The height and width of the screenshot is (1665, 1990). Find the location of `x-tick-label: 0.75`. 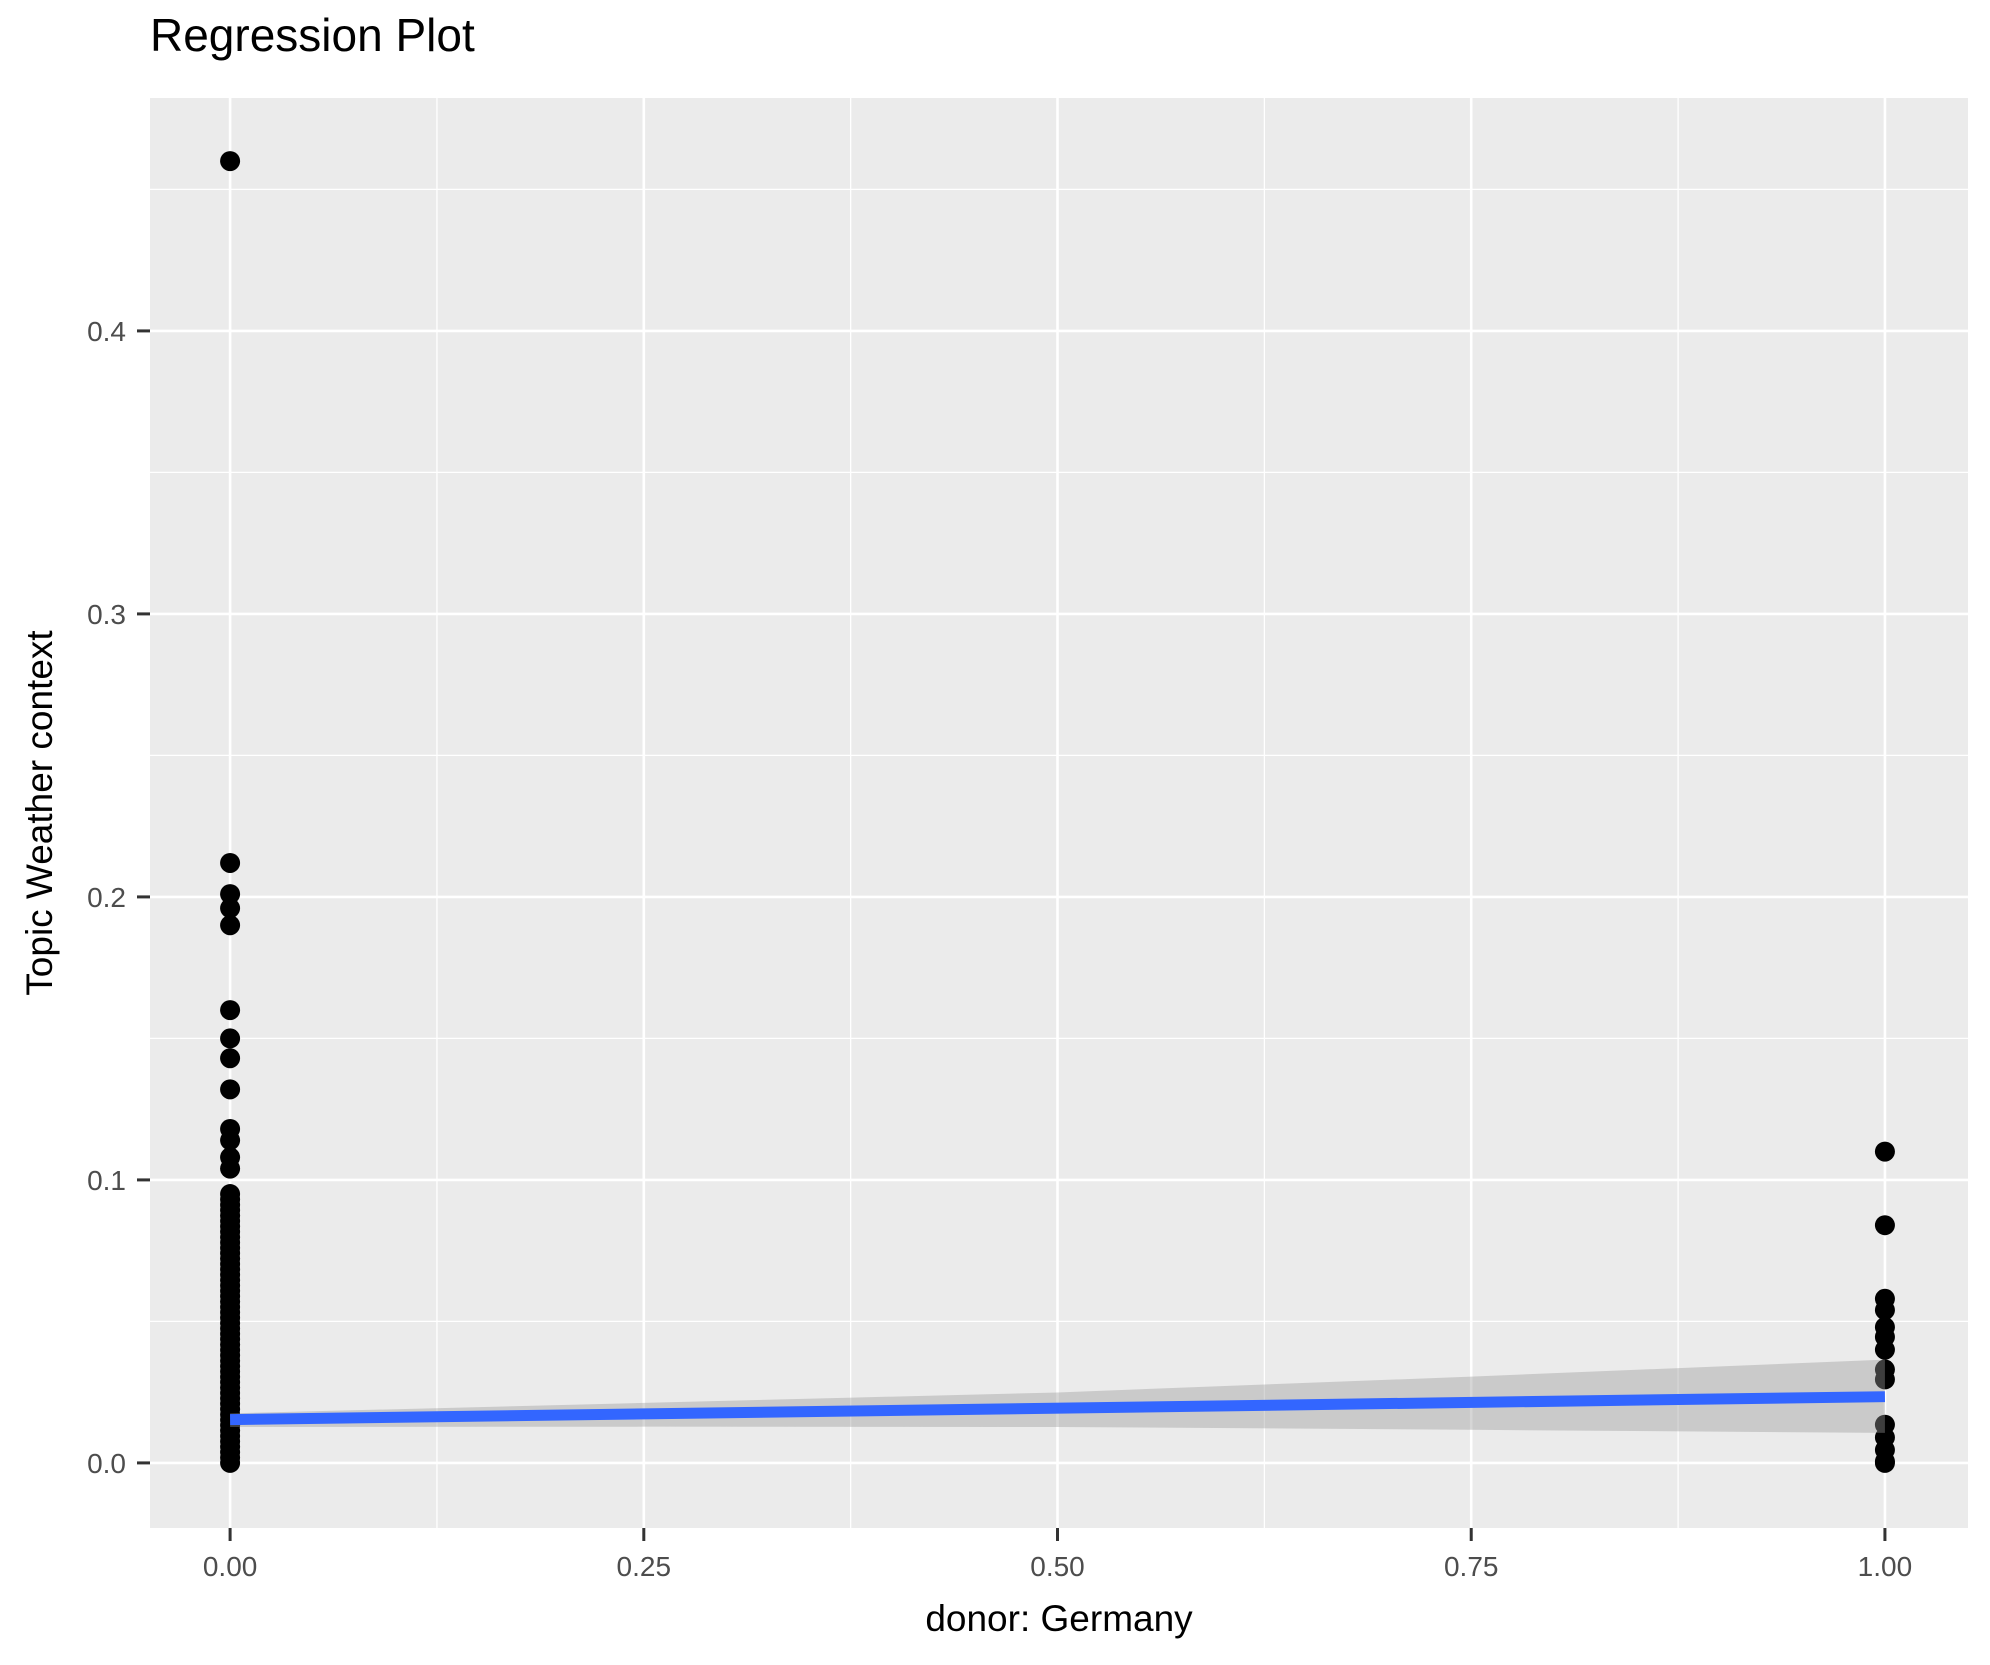

x-tick-label: 0.75 is located at coordinates (1471, 1566).